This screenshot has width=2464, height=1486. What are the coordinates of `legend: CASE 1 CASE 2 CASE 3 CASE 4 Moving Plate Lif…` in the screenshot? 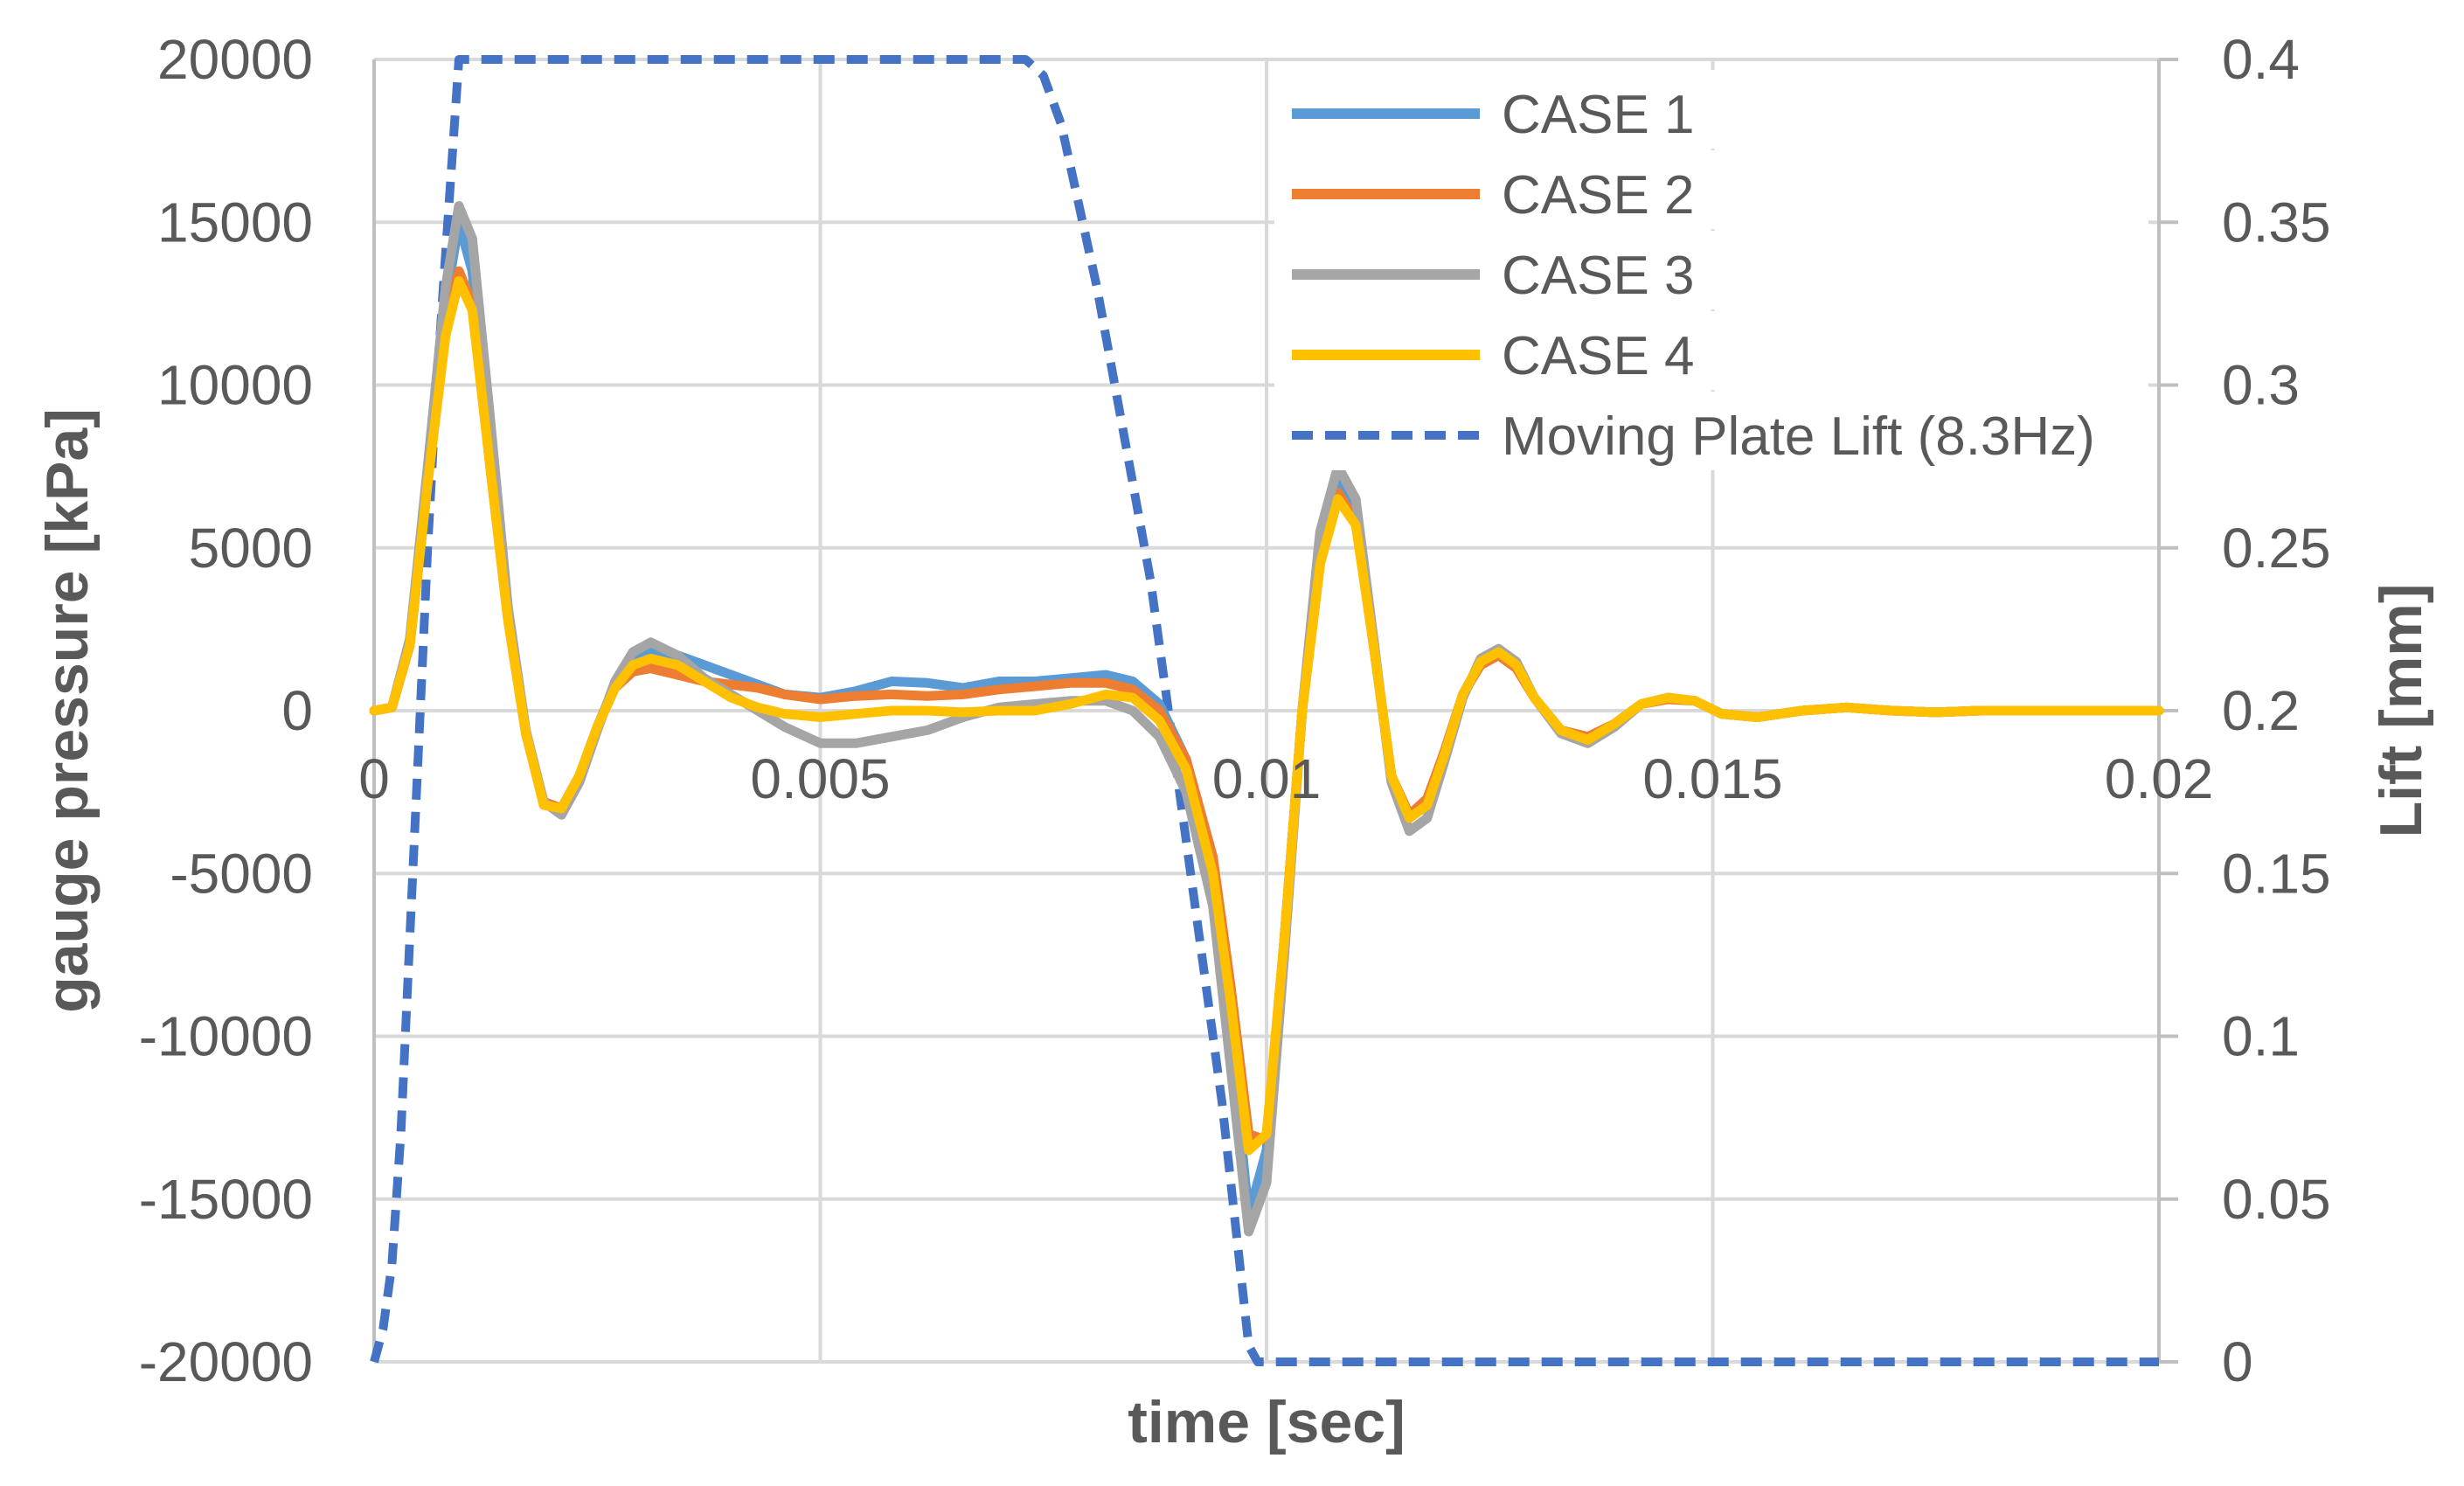 It's located at (1711, 270).